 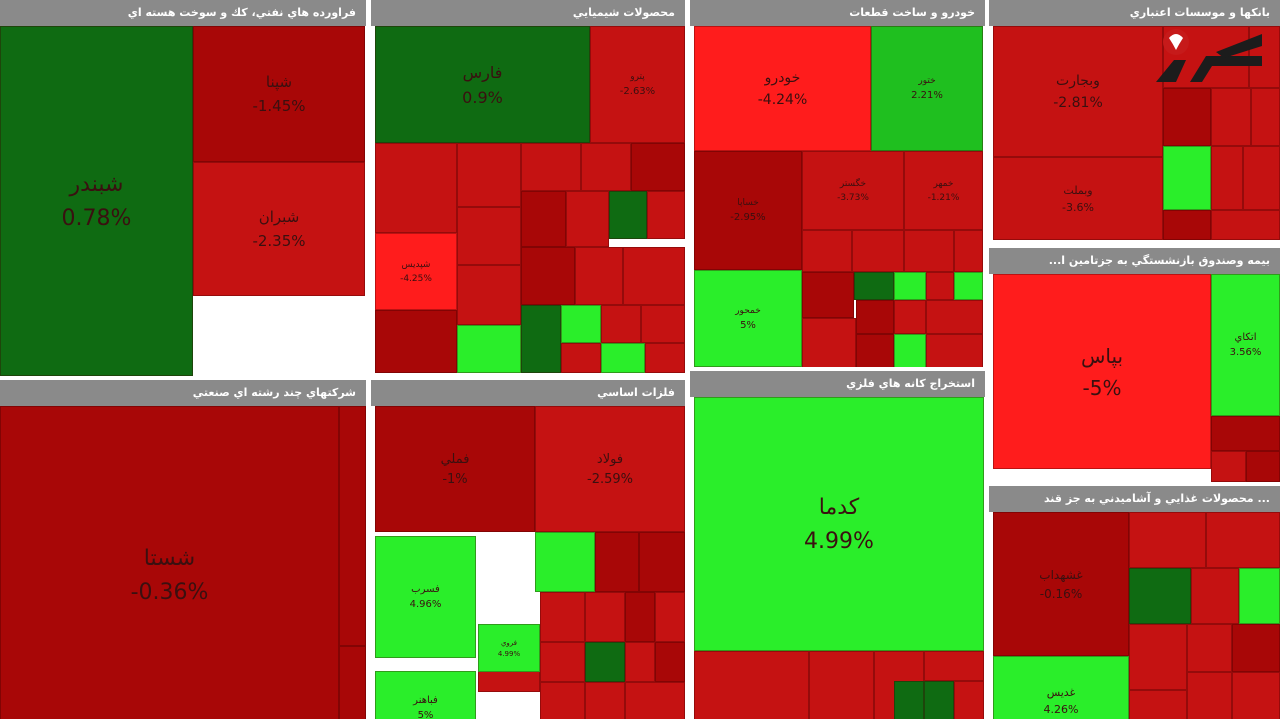 What do you see at coordinates (1061, 584) in the screenshot?
I see `stock-tile: غشهداب -0.16%` at bounding box center [1061, 584].